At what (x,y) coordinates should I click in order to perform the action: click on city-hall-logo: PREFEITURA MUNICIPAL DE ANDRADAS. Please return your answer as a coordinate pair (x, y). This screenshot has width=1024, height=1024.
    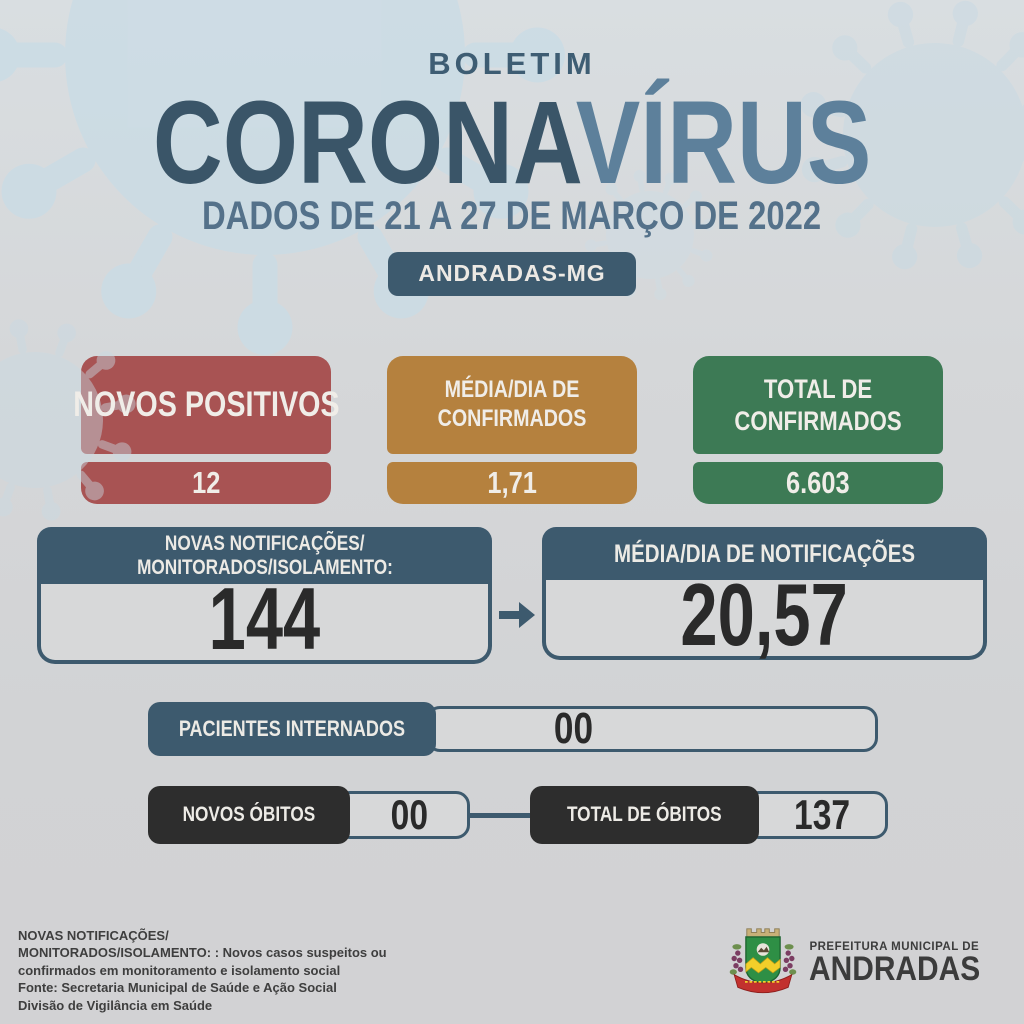
    Looking at the image, I should click on (865, 963).